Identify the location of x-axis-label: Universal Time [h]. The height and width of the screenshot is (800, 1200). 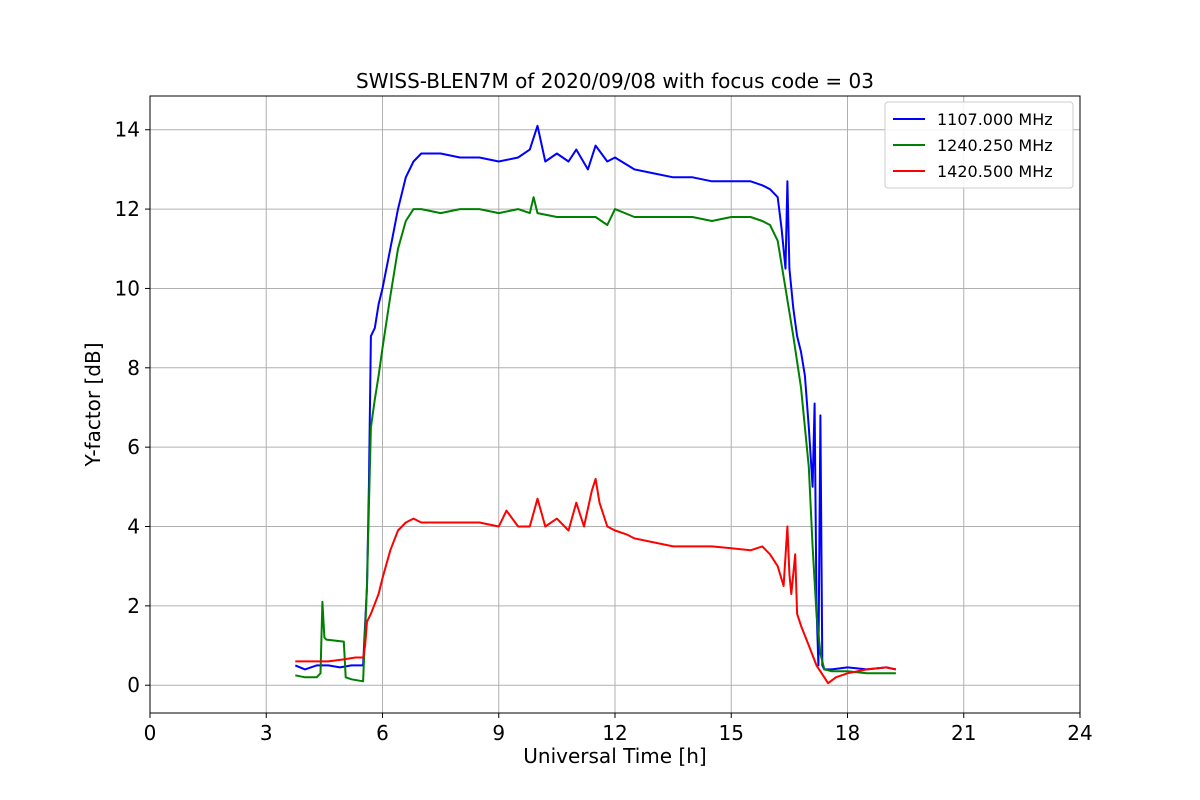
(614, 756).